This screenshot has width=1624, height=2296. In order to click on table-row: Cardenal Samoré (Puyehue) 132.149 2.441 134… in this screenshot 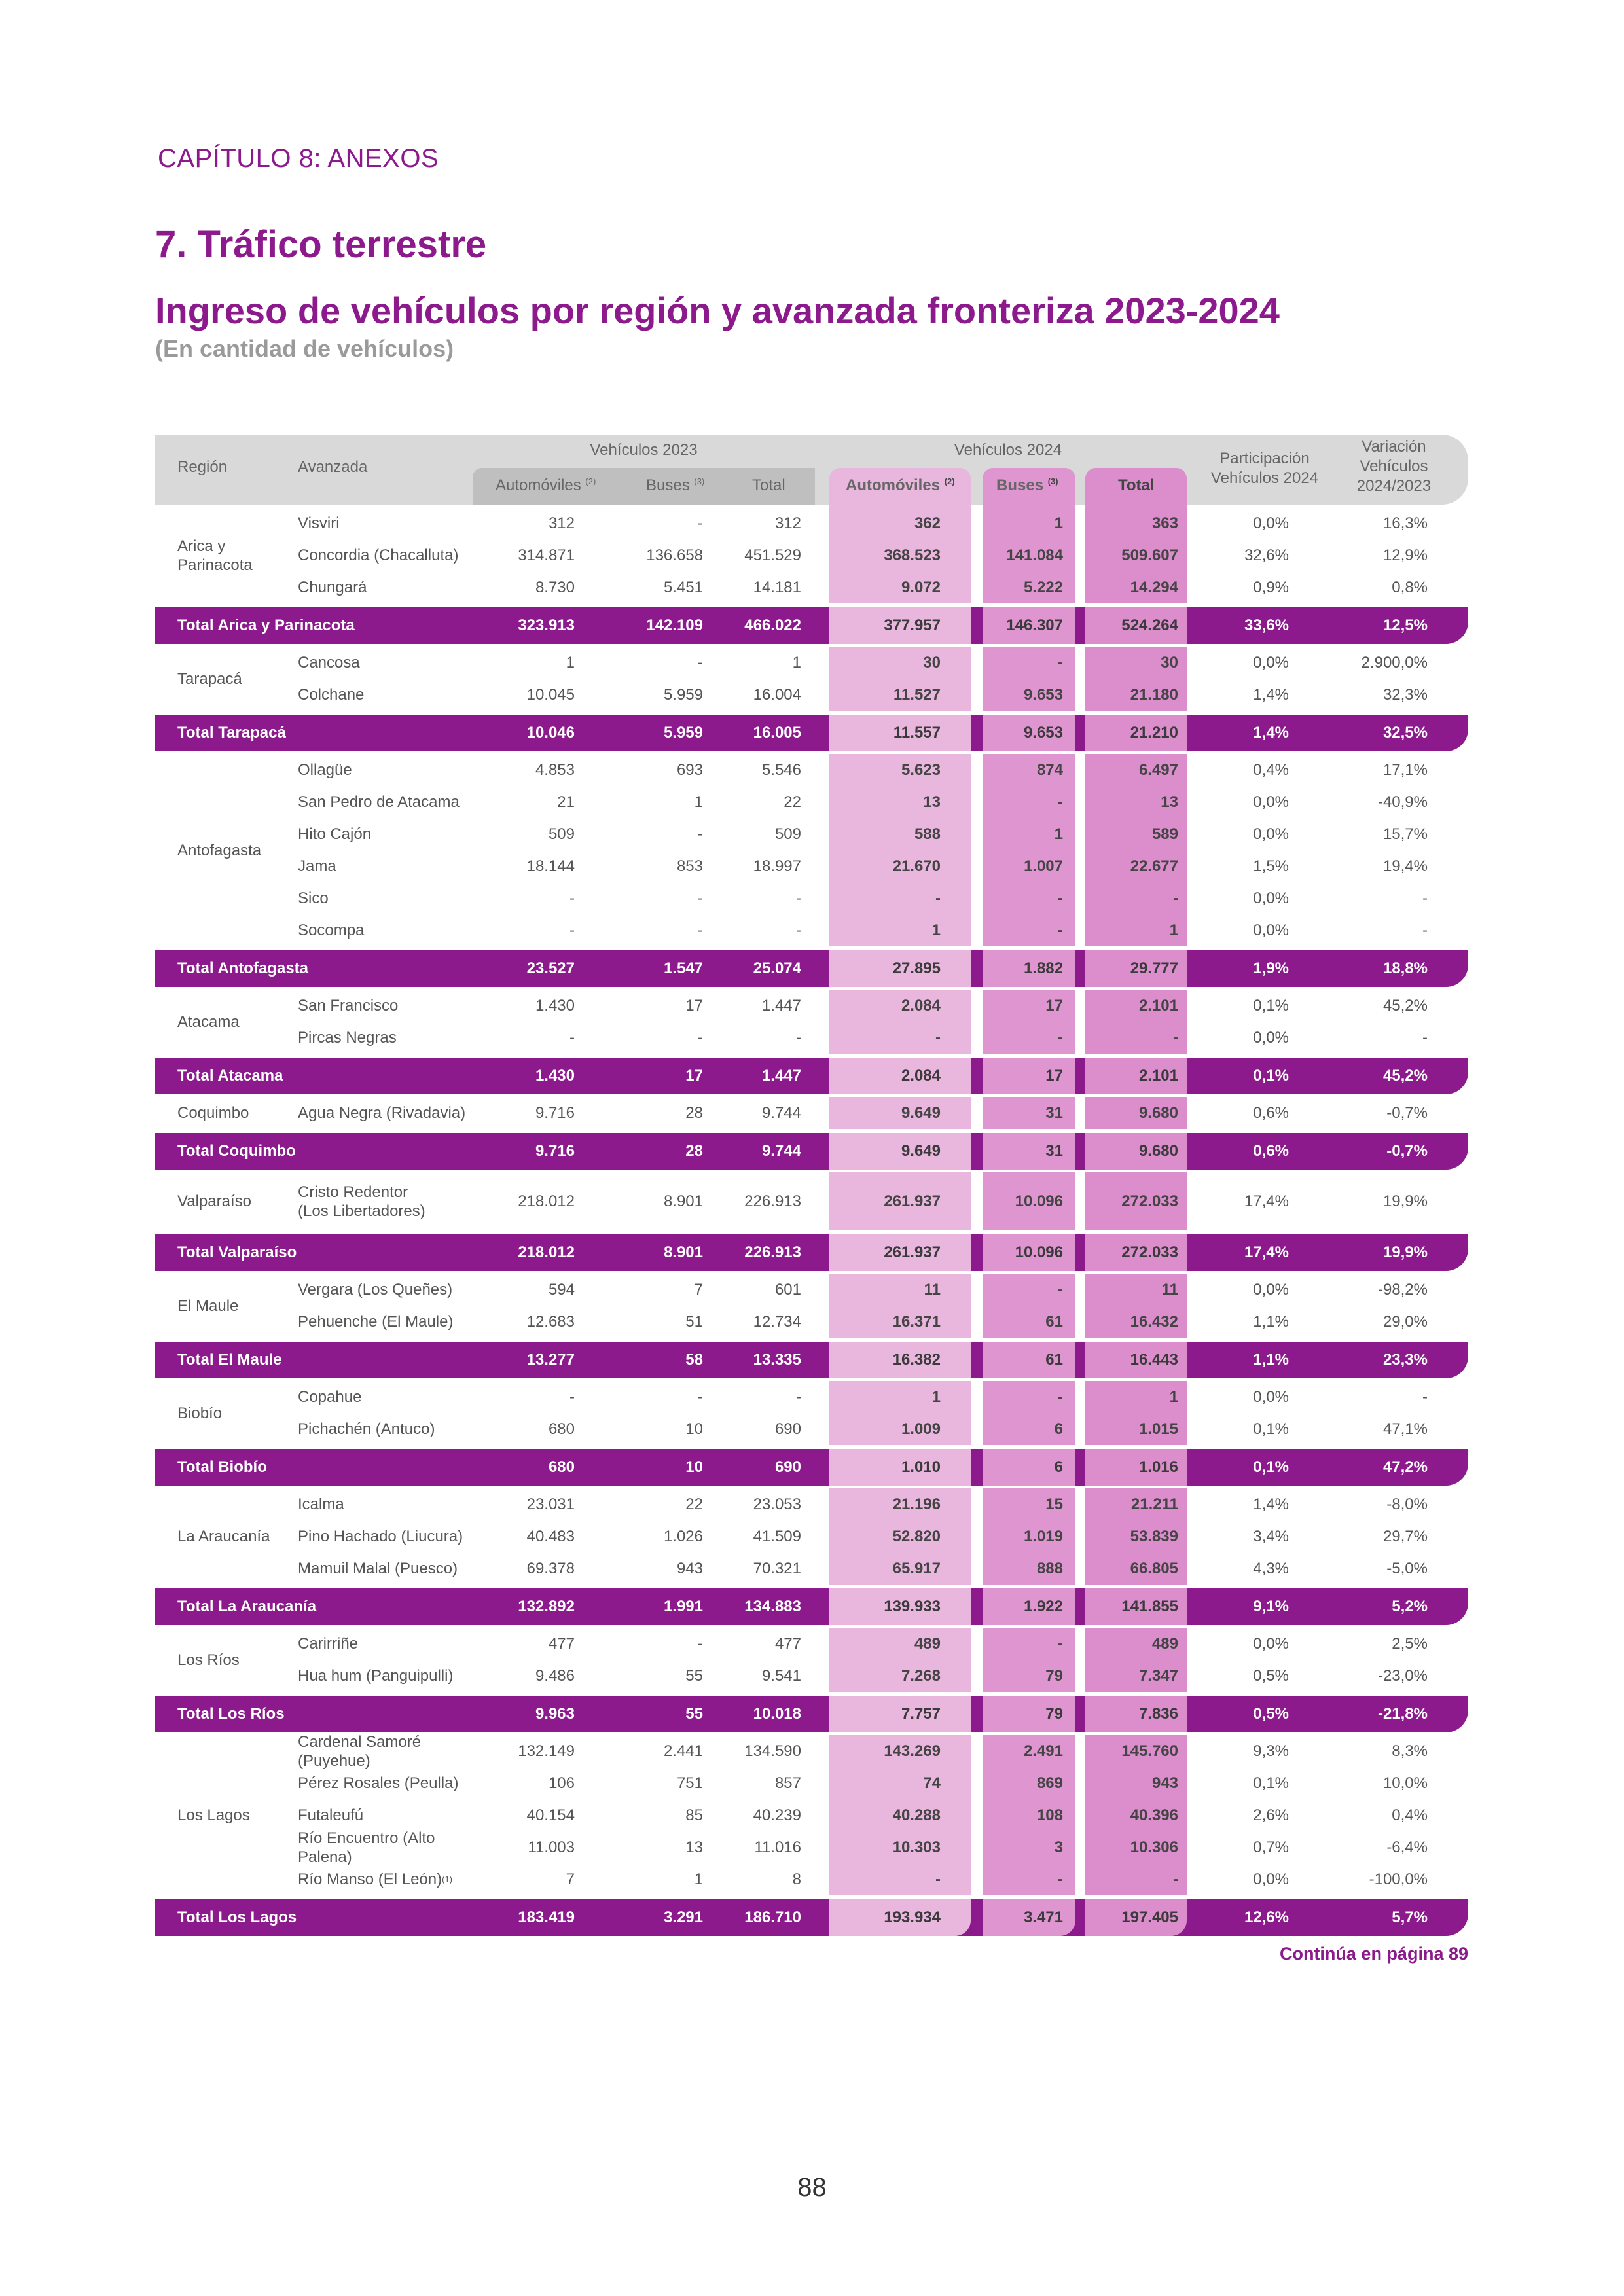, I will do `click(811, 1751)`.